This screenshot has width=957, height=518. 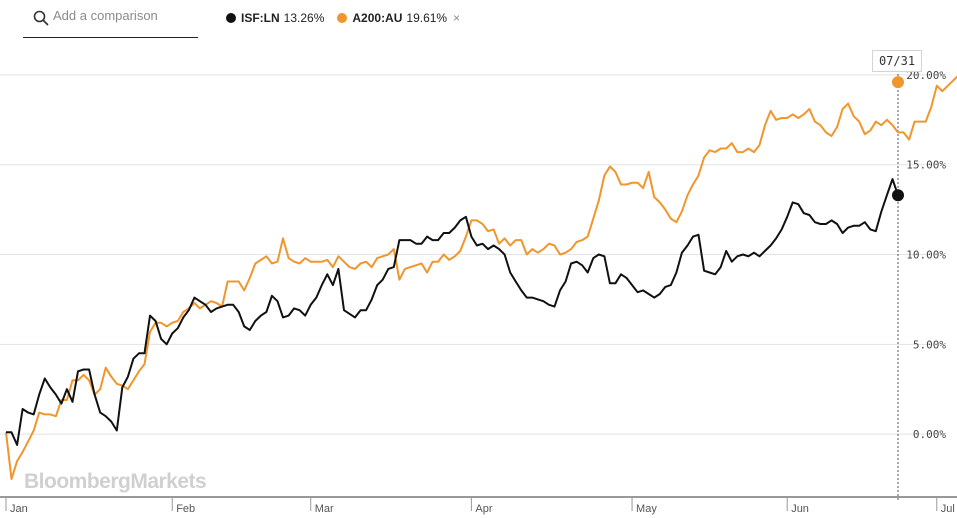 I want to click on series-end-markers, so click(x=898, y=139).